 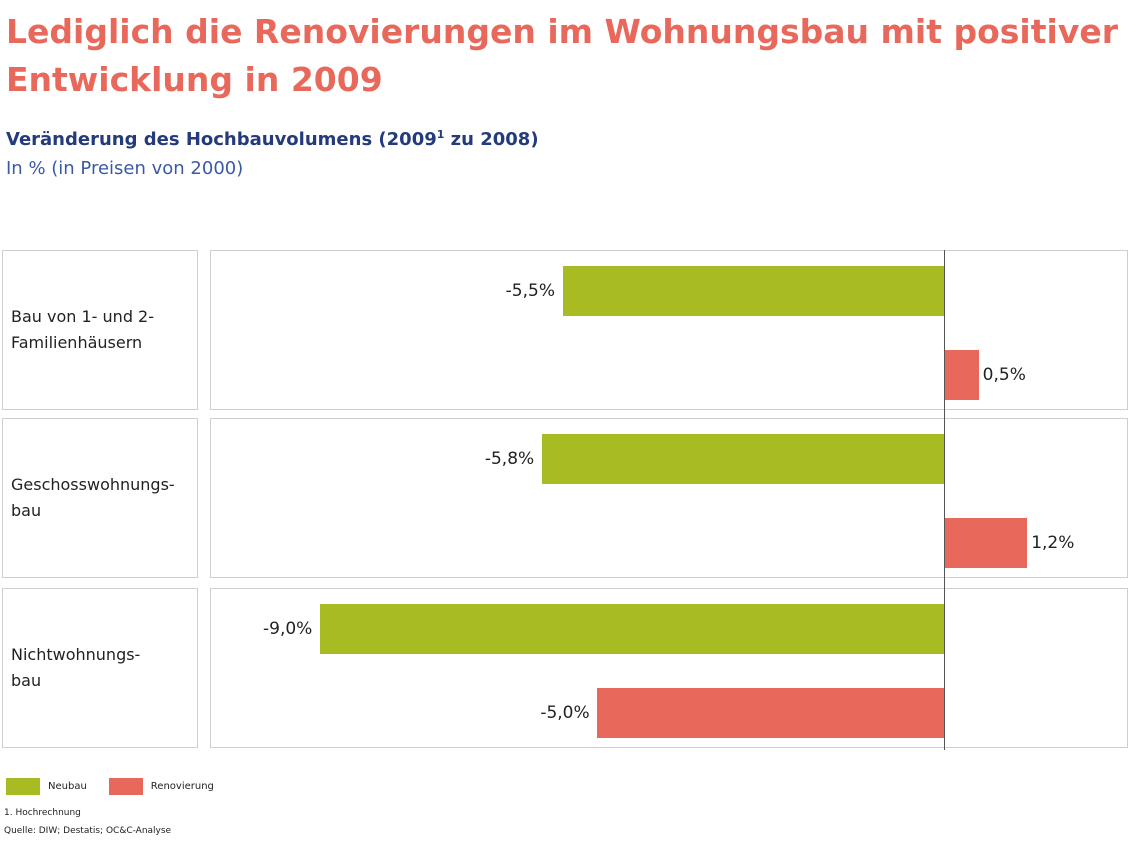 I want to click on data-label-renovierung: 1,2%, so click(x=1053, y=543).